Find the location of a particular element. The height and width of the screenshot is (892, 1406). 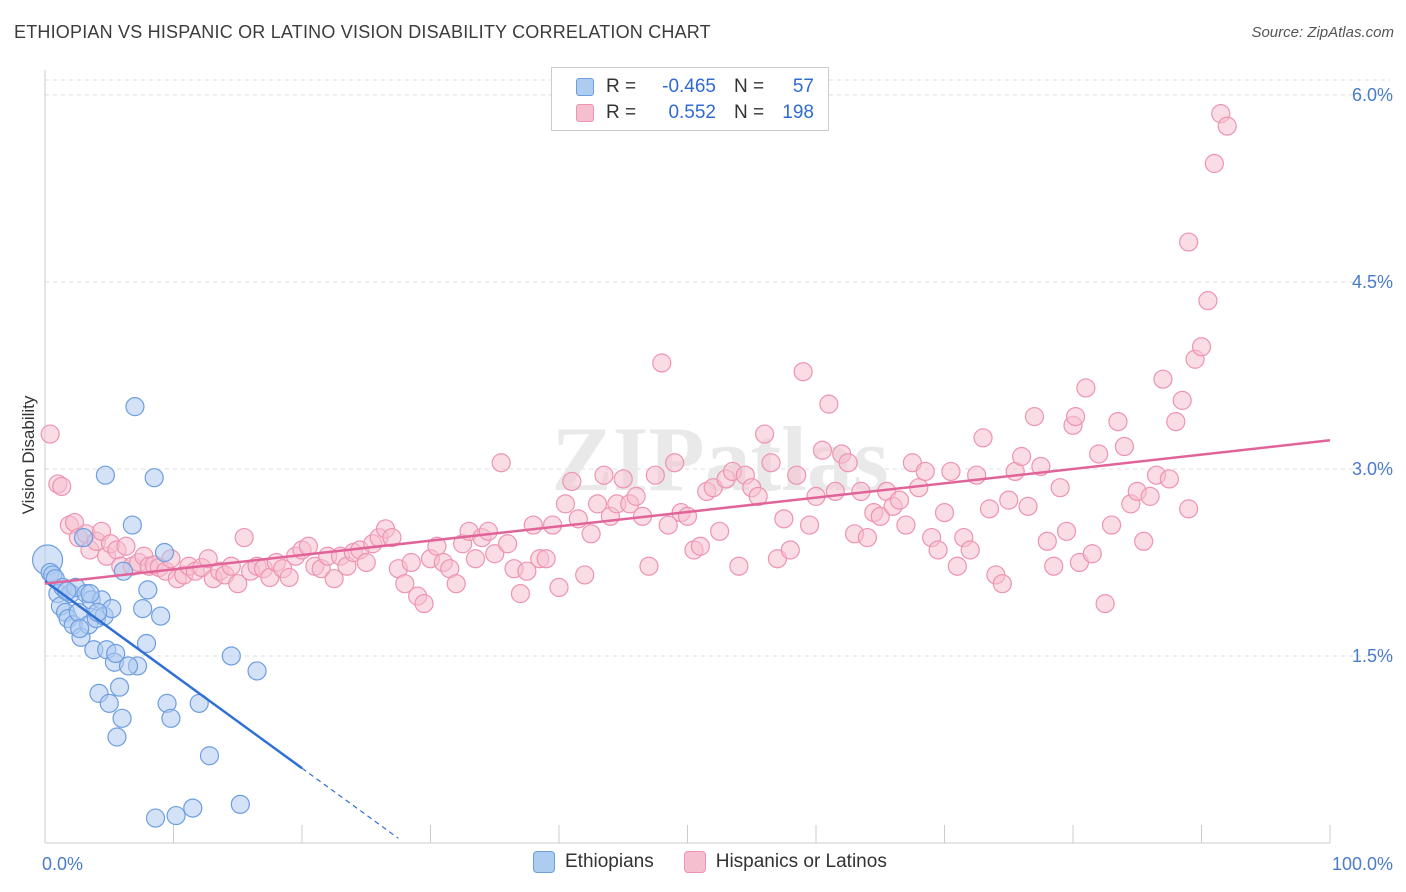

legend-row-hispanics: R = 0.552 N = 198 is located at coordinates (695, 113).